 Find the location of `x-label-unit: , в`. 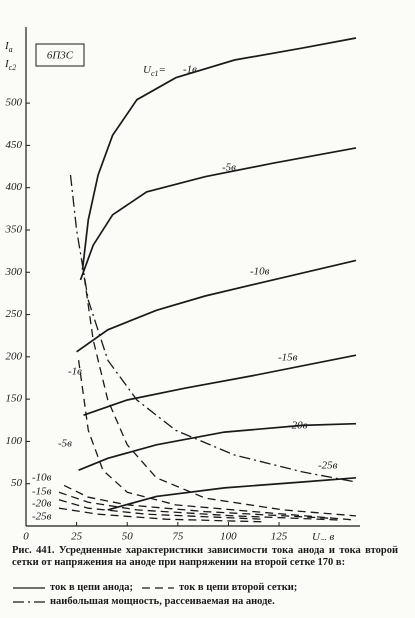

x-label-unit: , в is located at coordinates (329, 535).